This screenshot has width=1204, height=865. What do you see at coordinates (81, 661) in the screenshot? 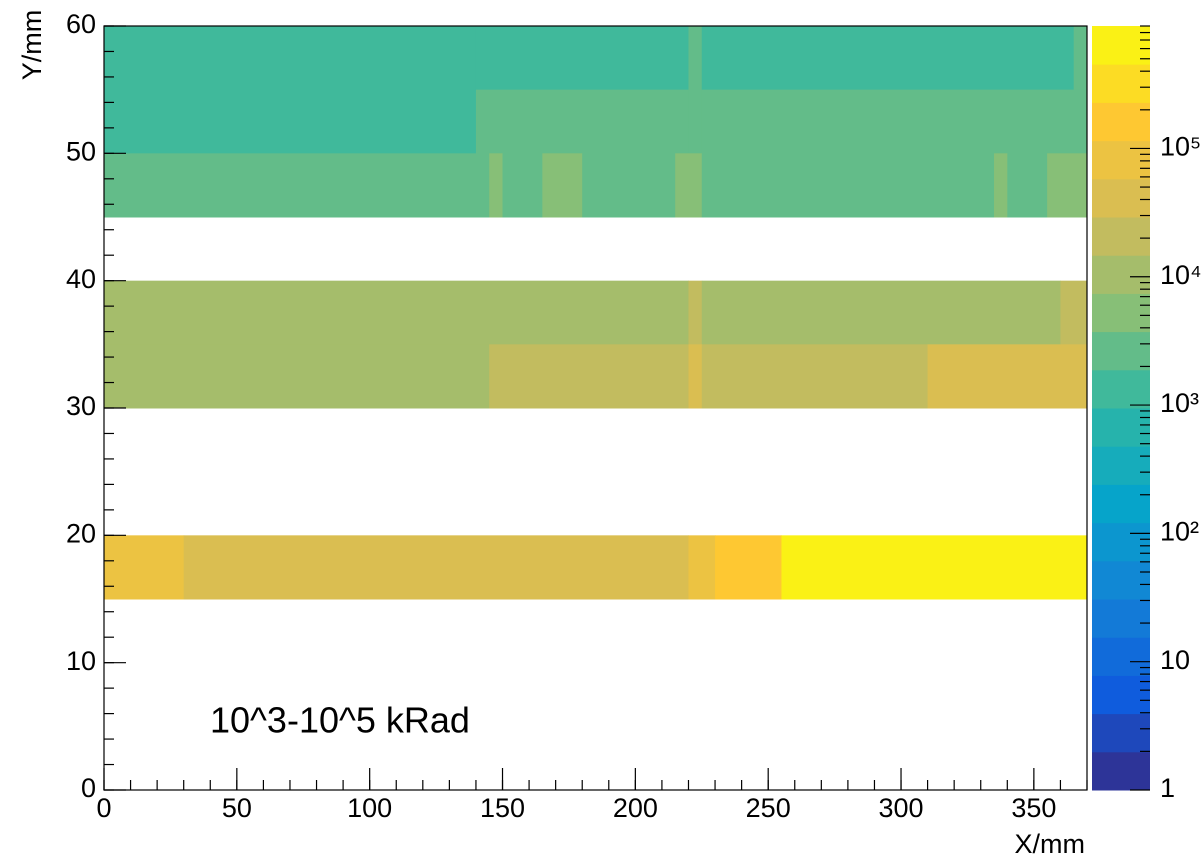
I see `y-tick-label: 10` at bounding box center [81, 661].